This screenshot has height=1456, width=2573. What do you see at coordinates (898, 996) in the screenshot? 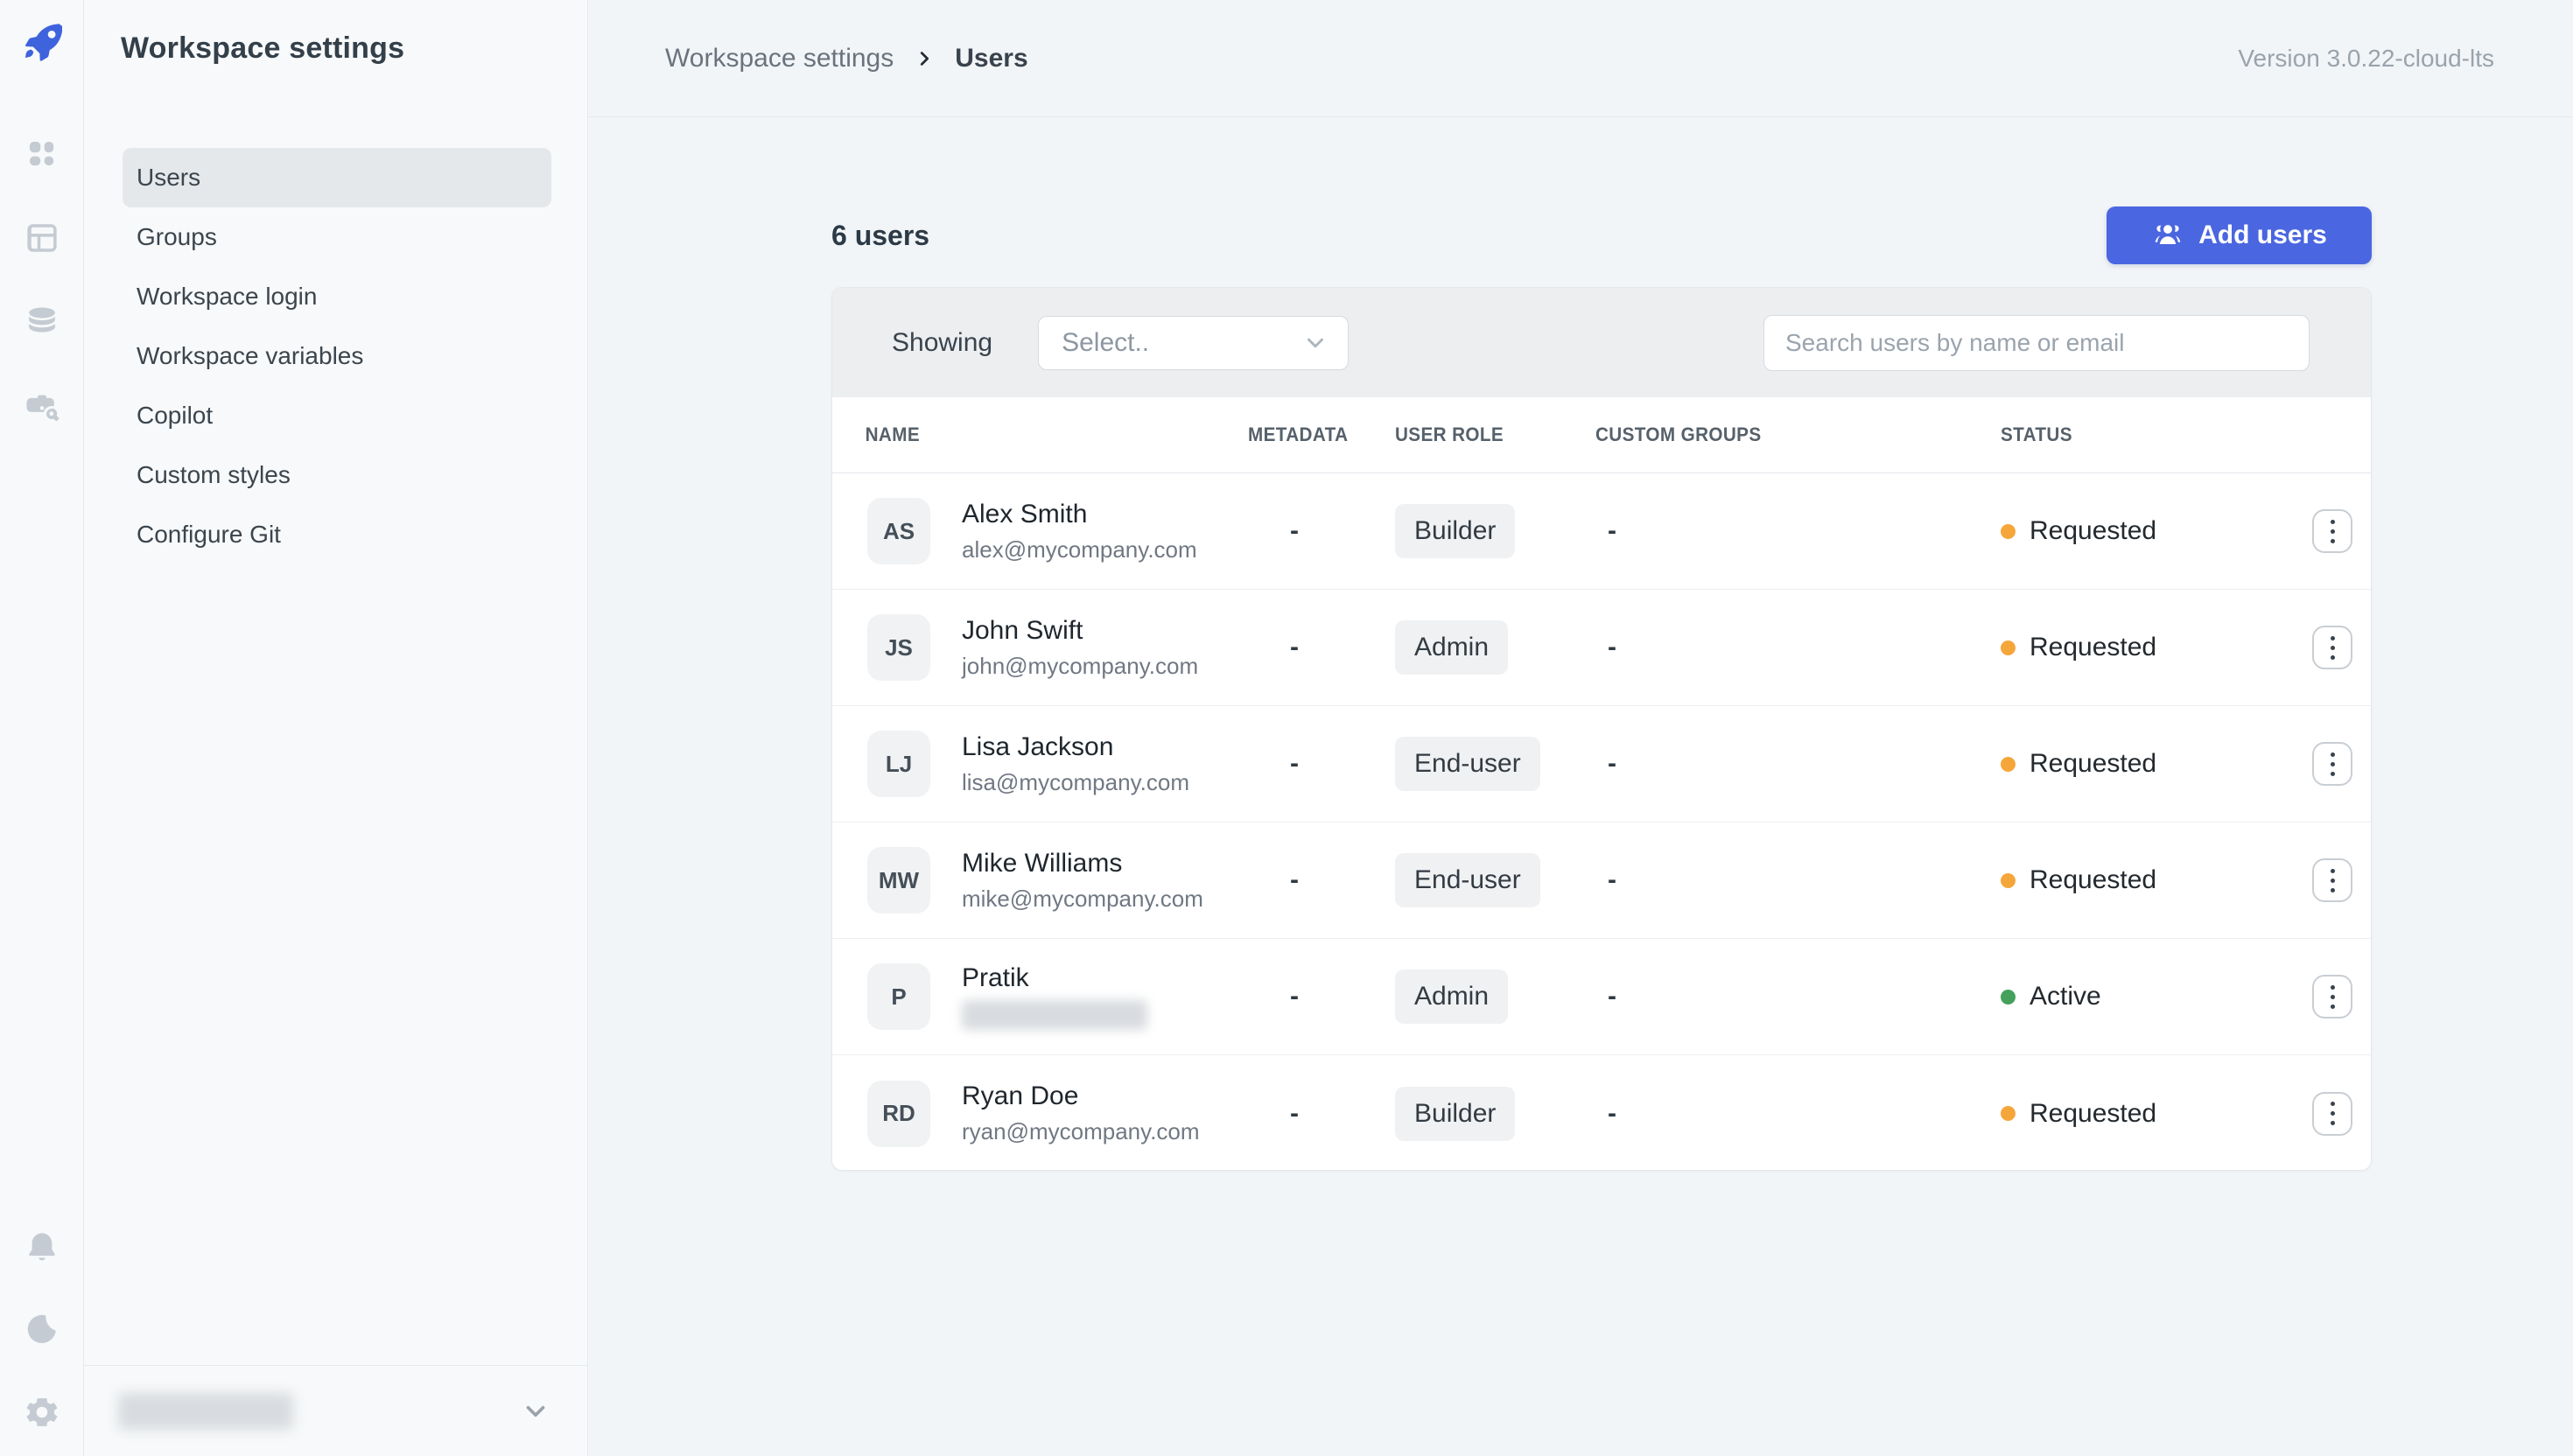
I see `avatar: P` at bounding box center [898, 996].